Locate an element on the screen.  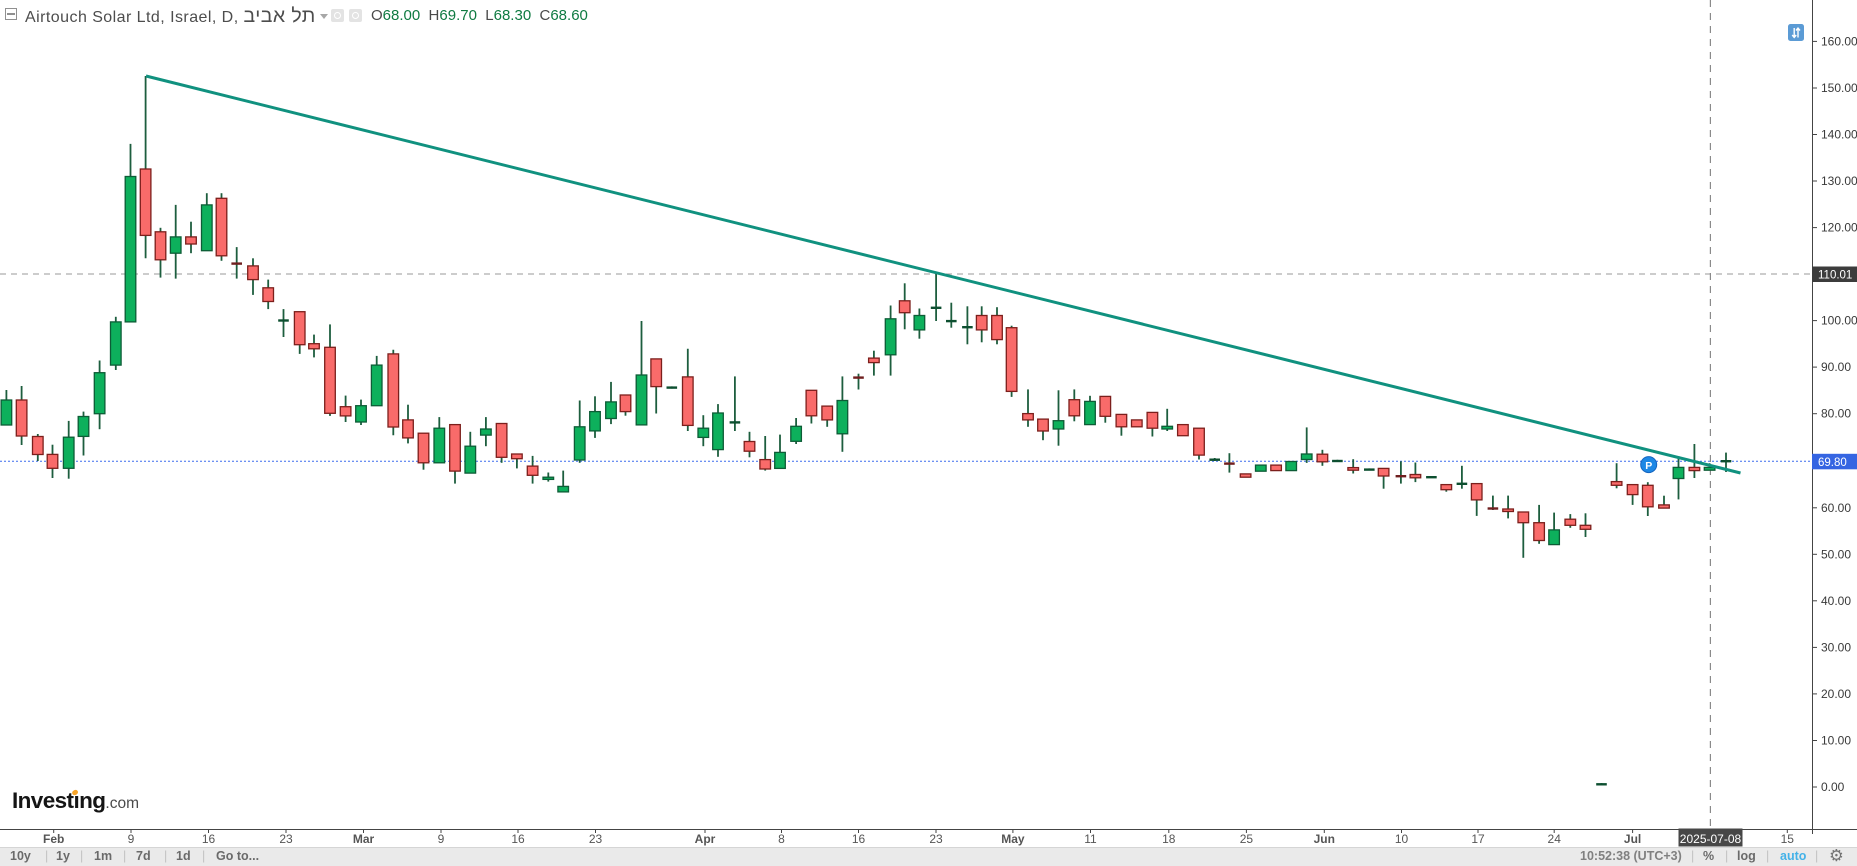
svg-text: 140.00 is located at coordinates (1839, 135).